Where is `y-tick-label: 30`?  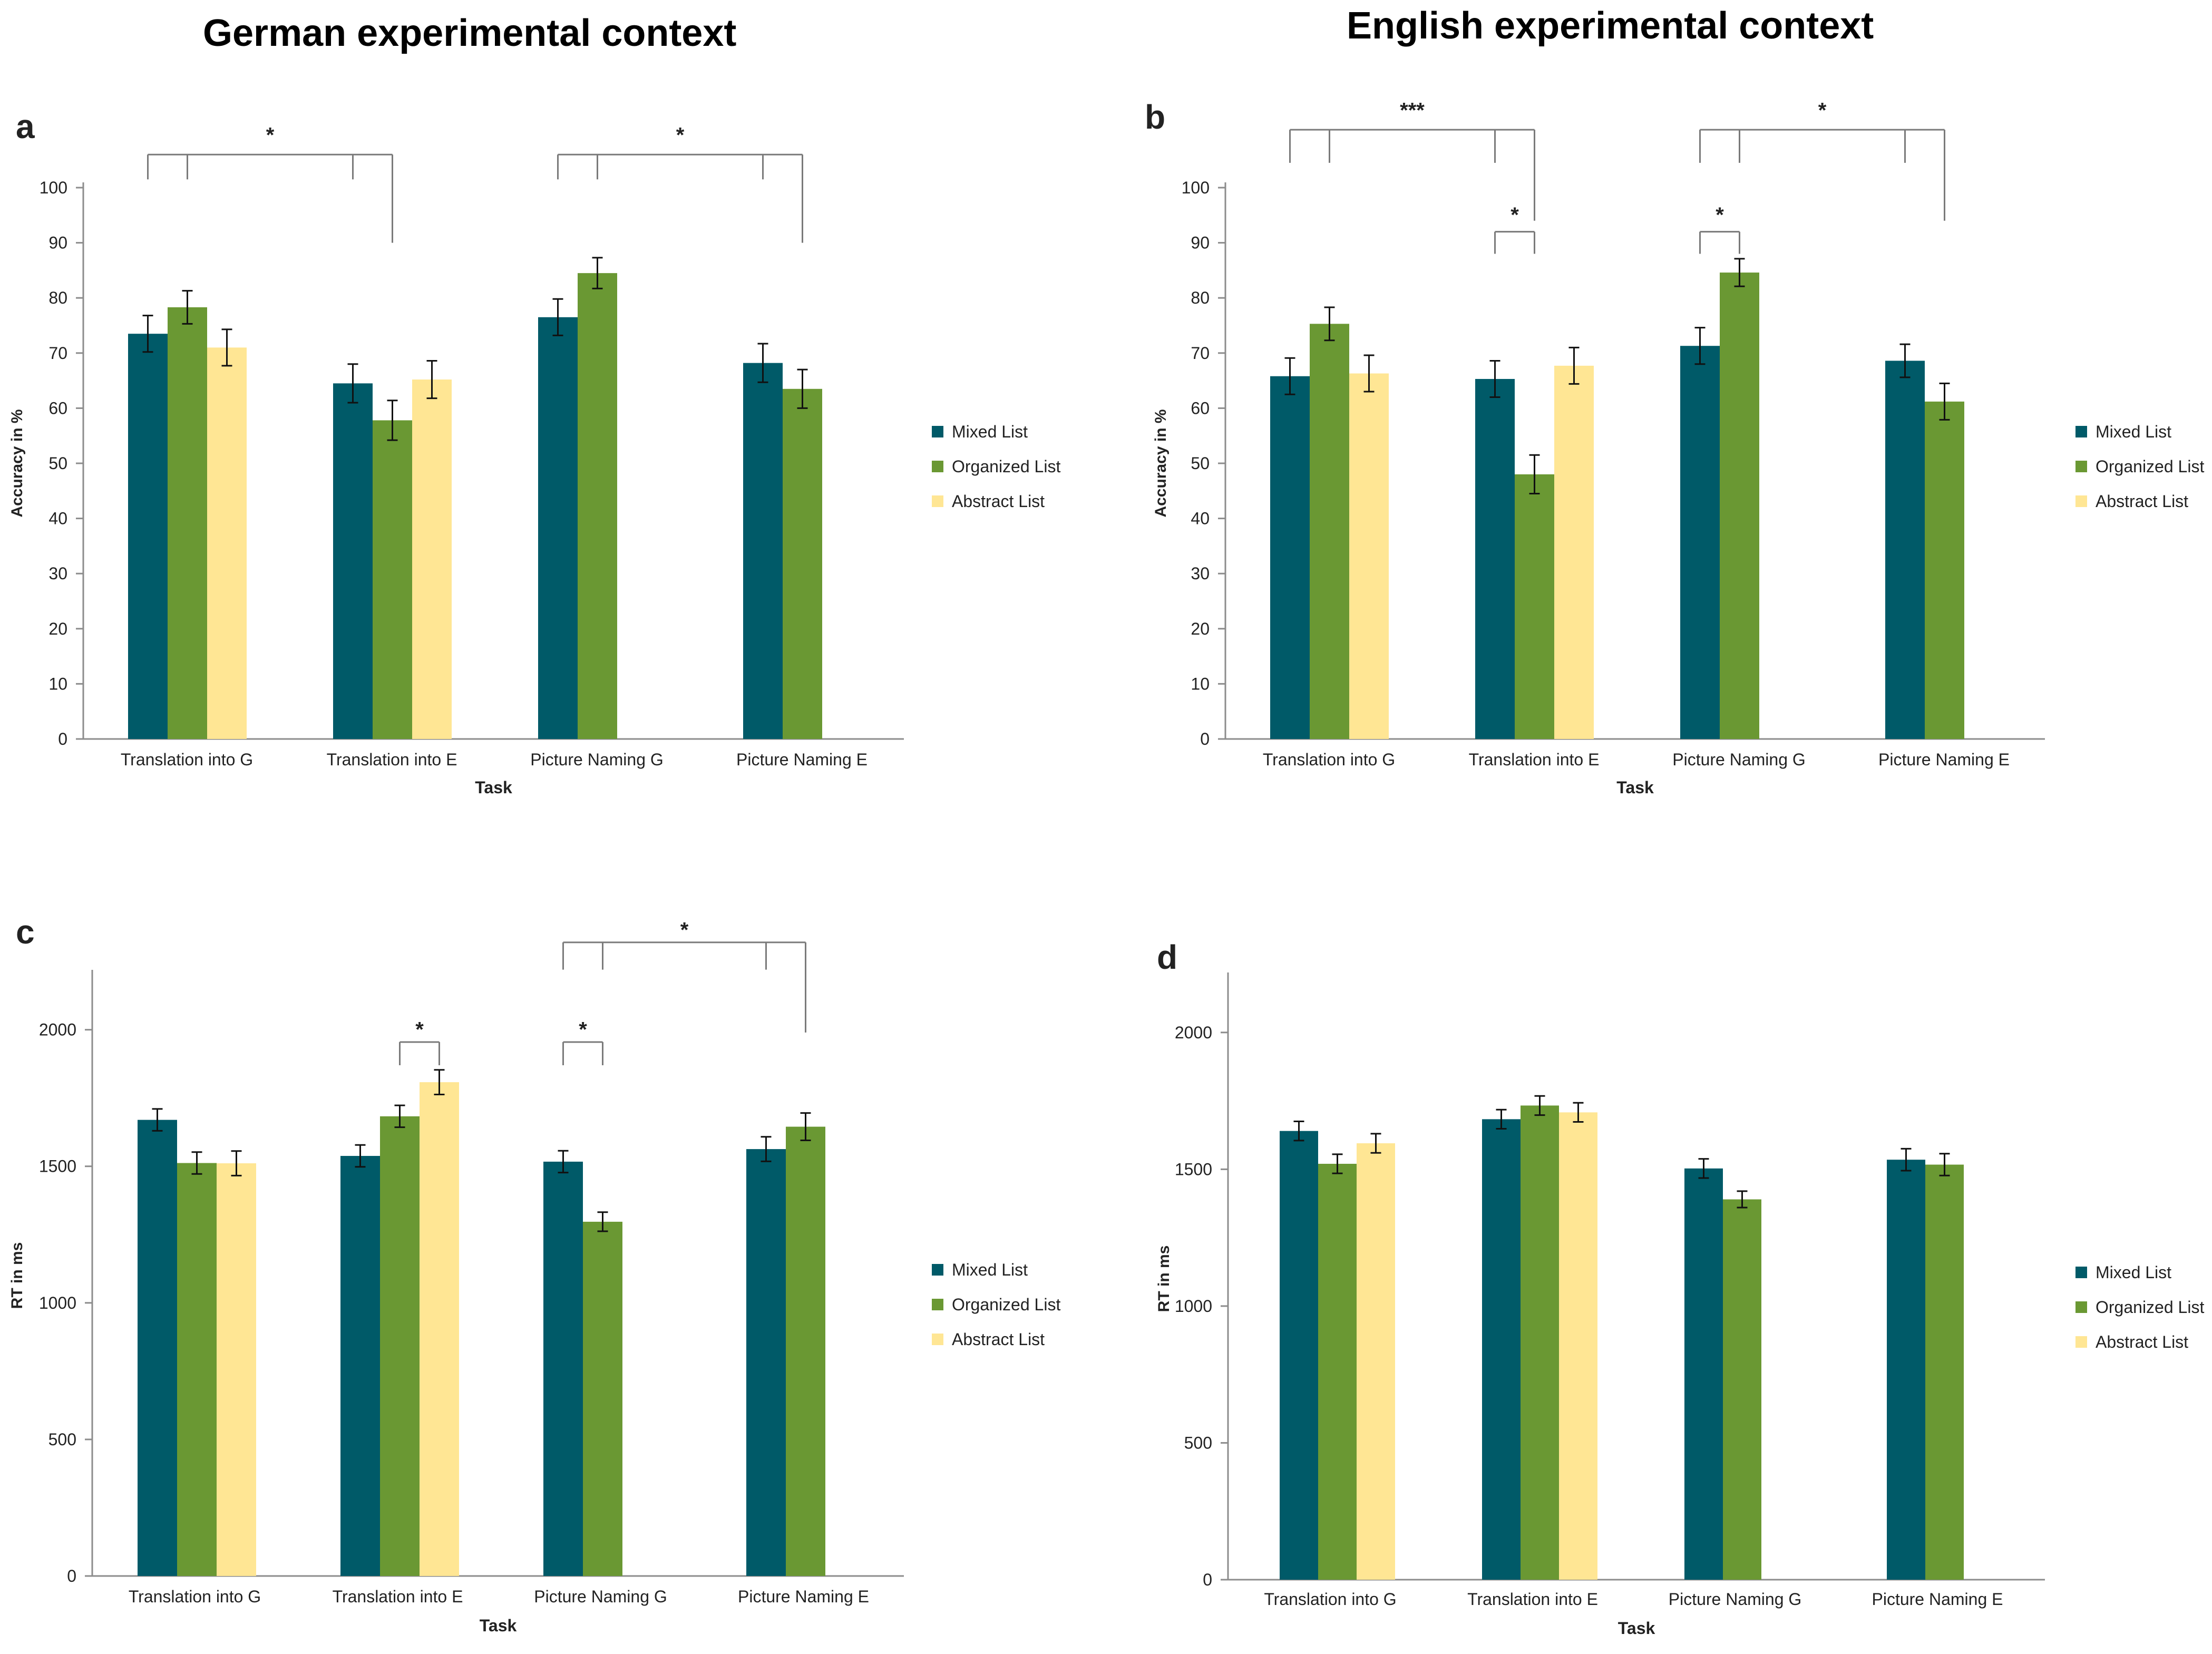
y-tick-label: 30 is located at coordinates (57, 573).